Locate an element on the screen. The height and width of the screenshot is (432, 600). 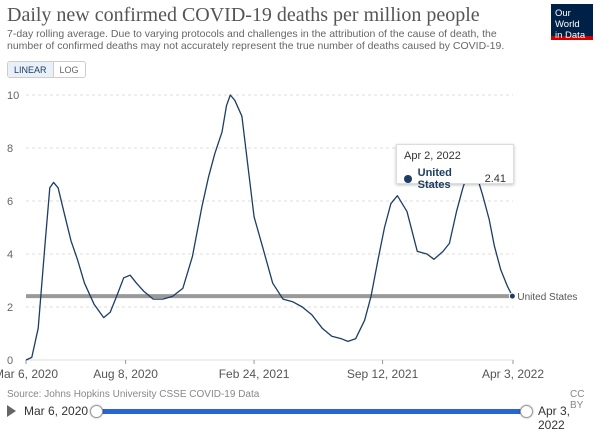
timeline-start-handle is located at coordinates (96, 411).